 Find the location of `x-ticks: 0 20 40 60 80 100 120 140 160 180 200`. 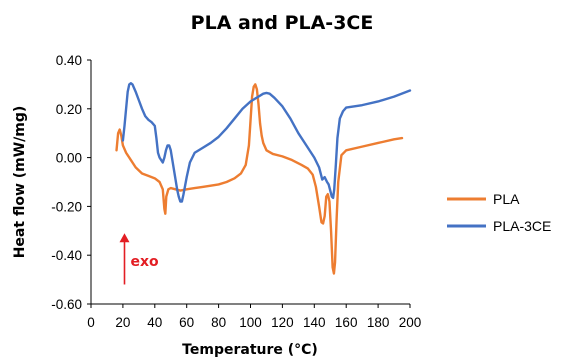

x-ticks: 0 20 40 60 80 100 120 140 160 180 200 is located at coordinates (254, 317).